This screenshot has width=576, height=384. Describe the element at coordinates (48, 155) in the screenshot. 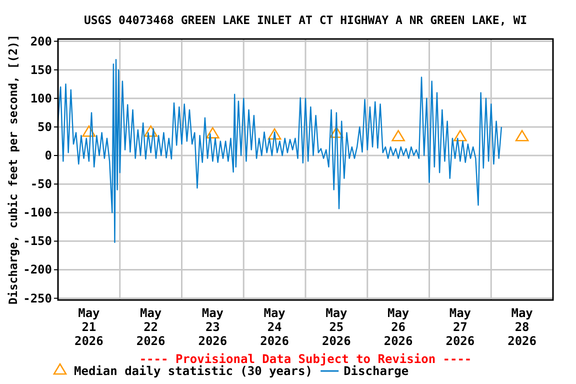

I see `y-tick-label: 0` at that location.